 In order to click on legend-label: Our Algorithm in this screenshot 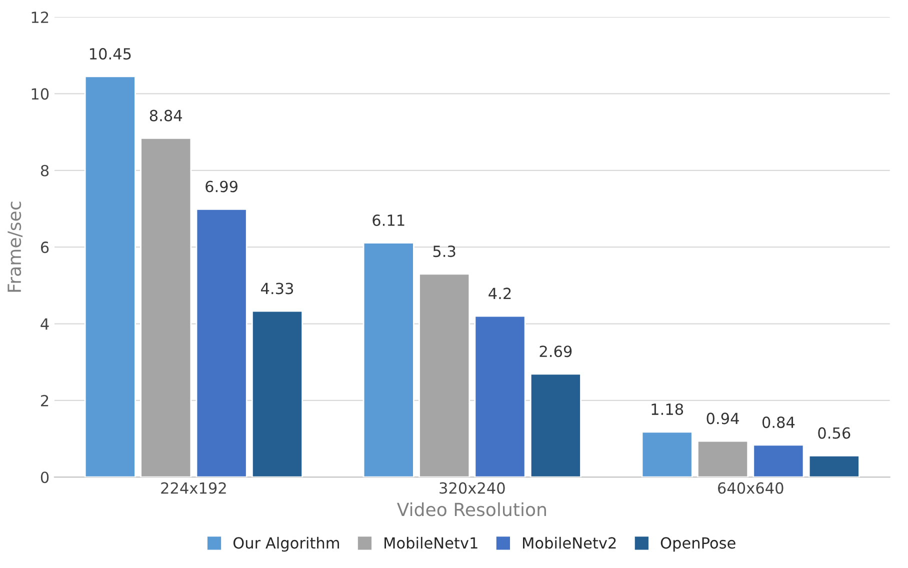, I will do `click(286, 544)`.